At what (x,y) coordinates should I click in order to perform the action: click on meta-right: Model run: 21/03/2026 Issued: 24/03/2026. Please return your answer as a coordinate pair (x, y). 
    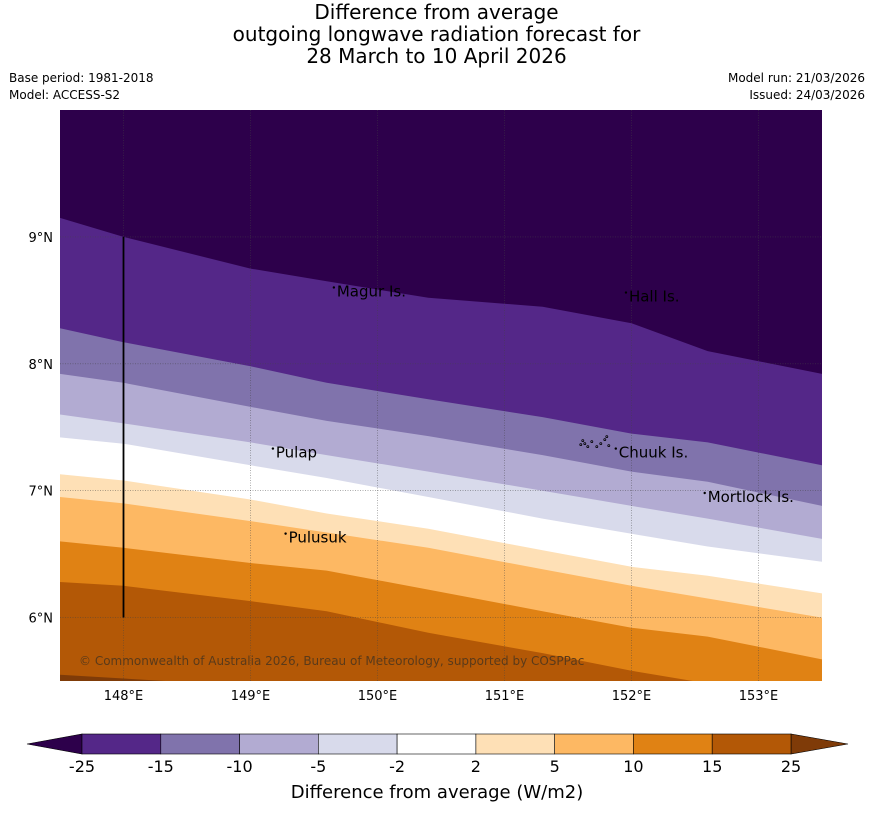
    Looking at the image, I should click on (796, 87).